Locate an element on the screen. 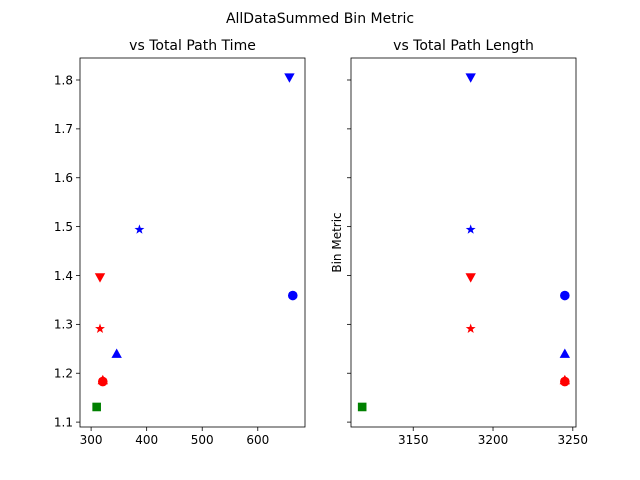  x-tick-label: 600 is located at coordinates (257, 440).